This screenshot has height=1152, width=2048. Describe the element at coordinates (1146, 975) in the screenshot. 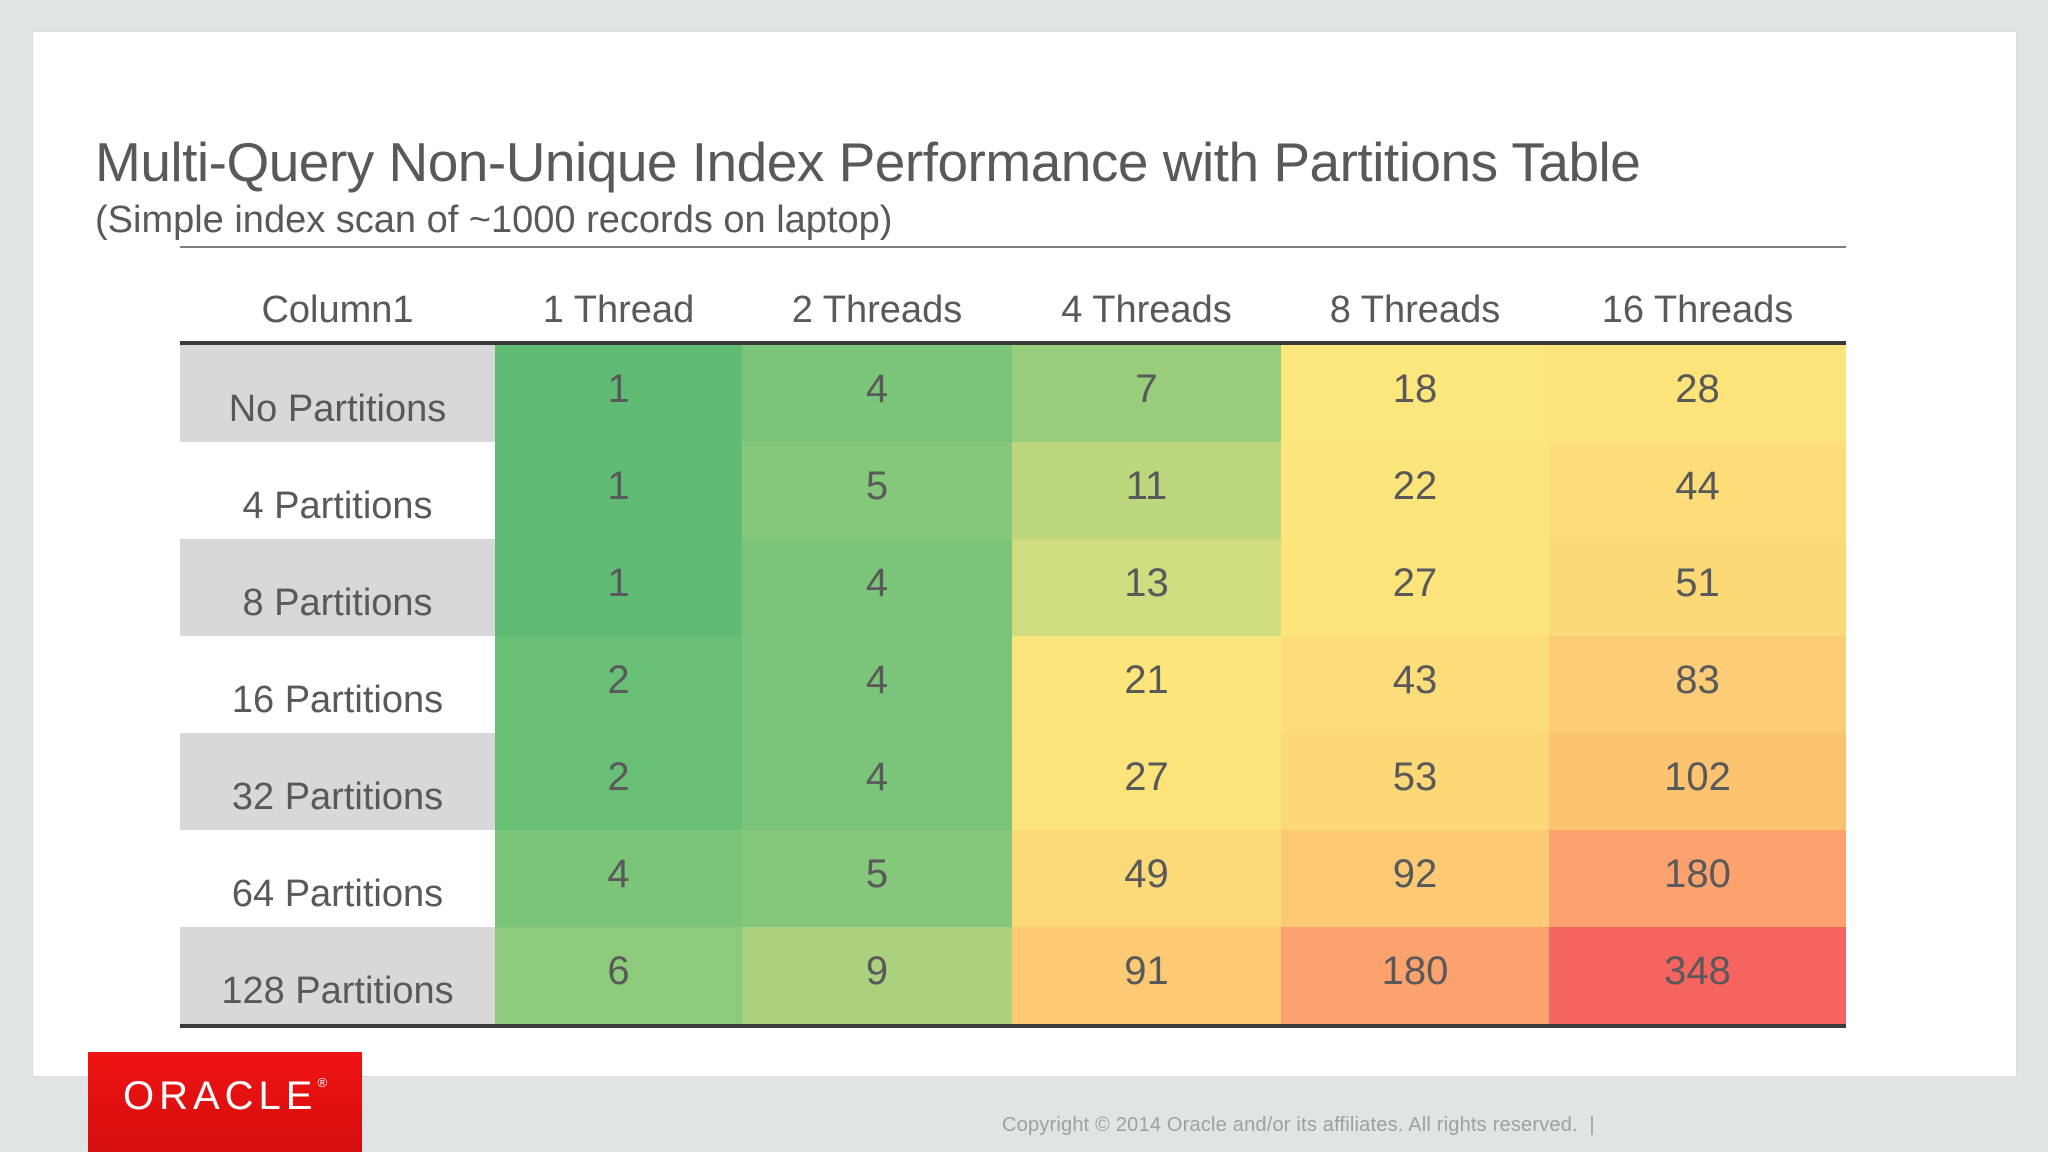

I see `heatmap-cell: 91` at that location.